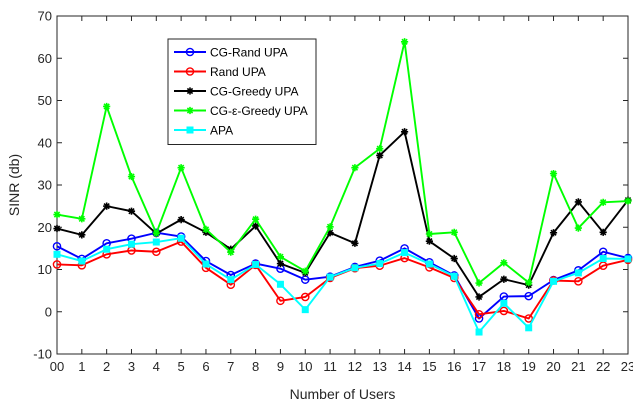 This screenshot has height=404, width=633. What do you see at coordinates (479, 366) in the screenshot?
I see `x-tick-label: 17` at bounding box center [479, 366].